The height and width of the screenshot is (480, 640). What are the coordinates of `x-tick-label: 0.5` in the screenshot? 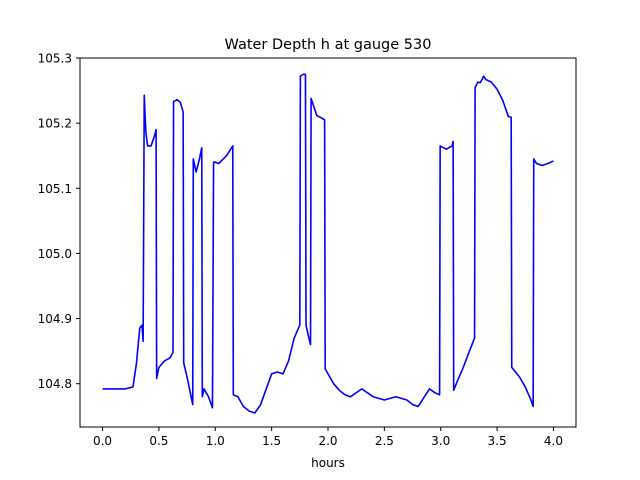 It's located at (158, 441).